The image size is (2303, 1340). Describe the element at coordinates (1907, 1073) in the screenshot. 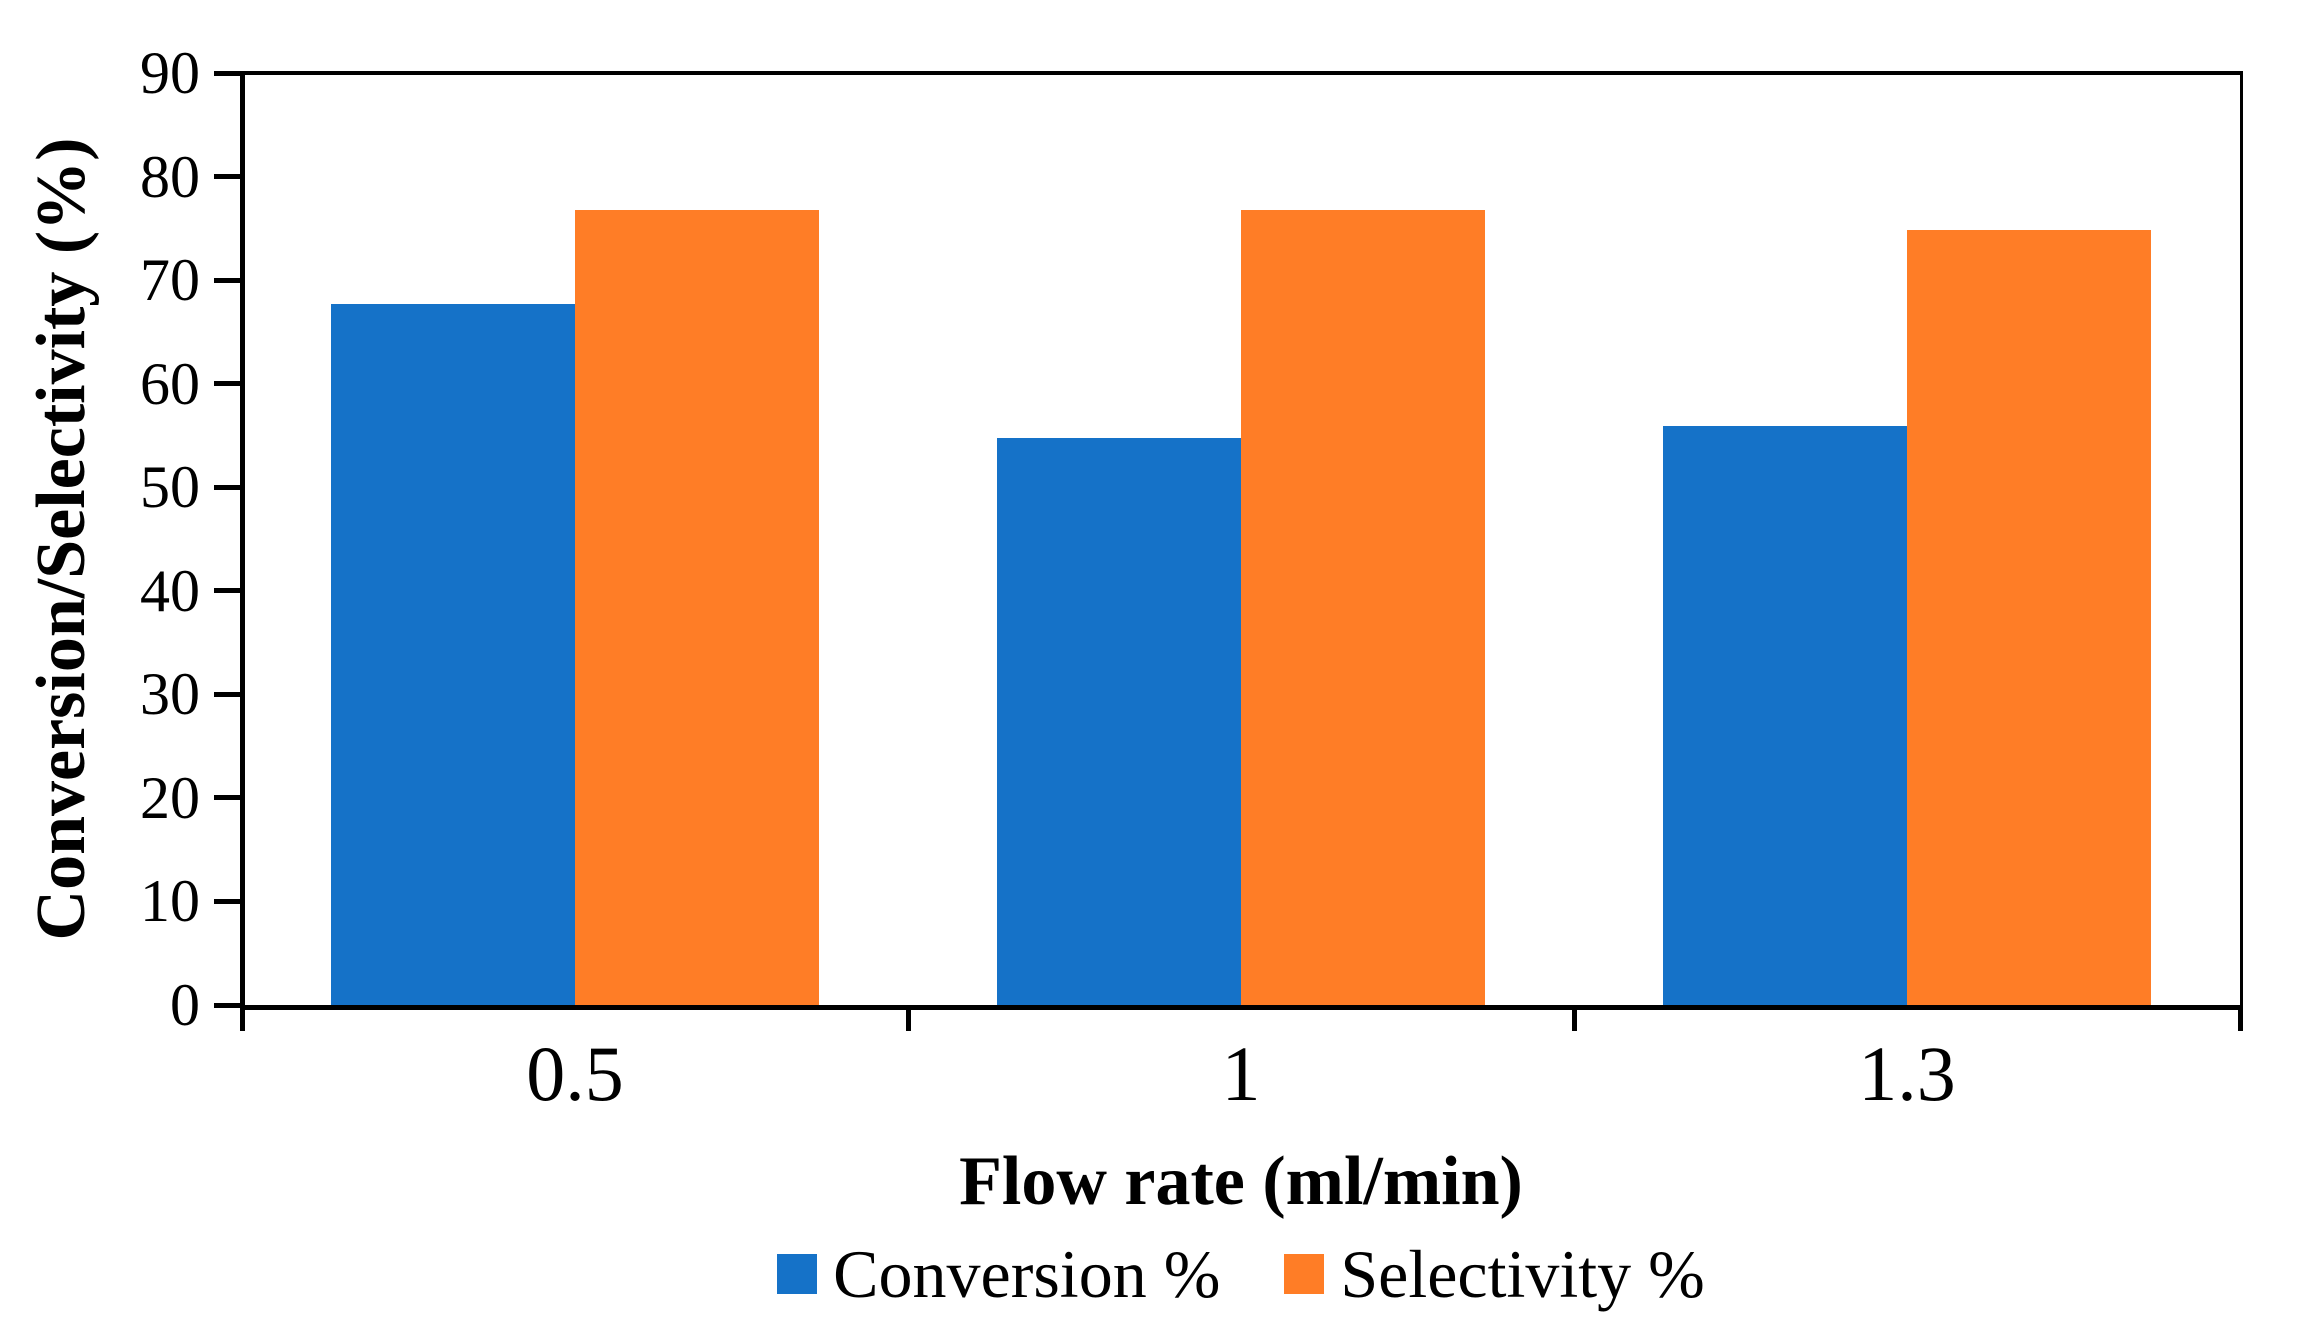

I see `x-category-label: 1.3` at that location.